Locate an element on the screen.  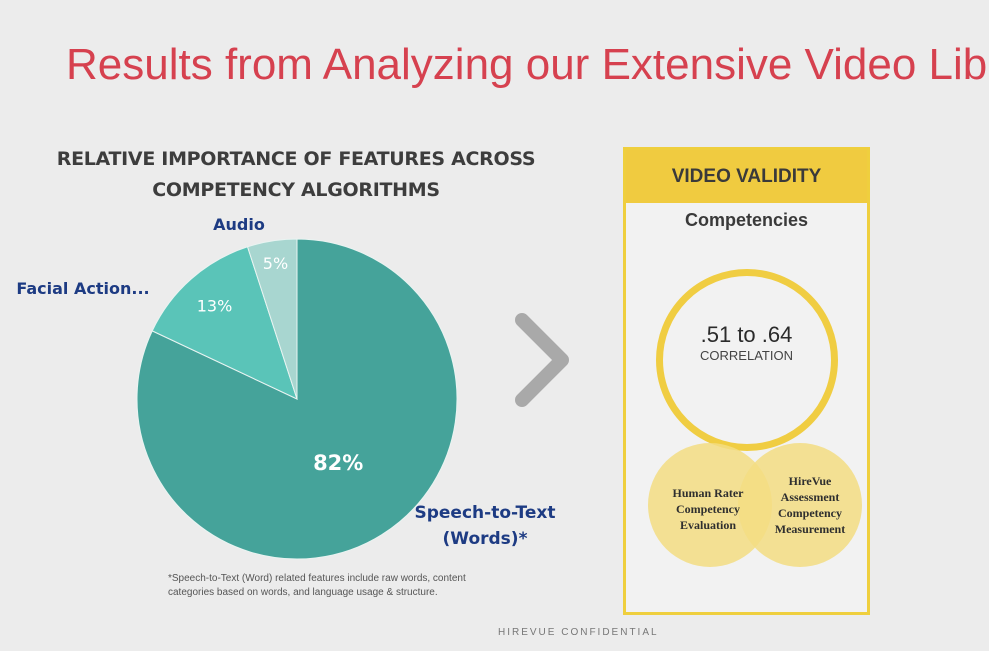
venn-left-line-2: Competency is located at coordinates (708, 509).